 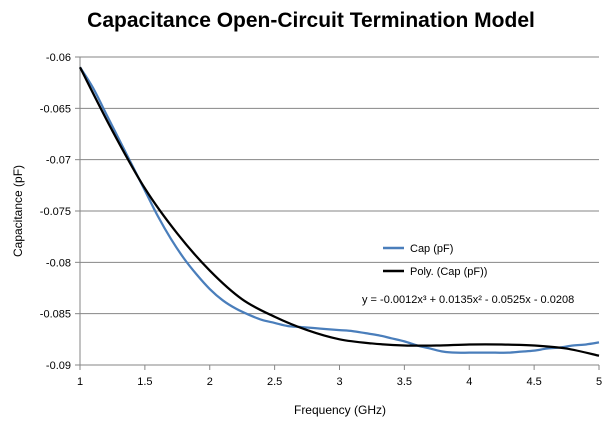 I want to click on x-tick-label: 3, so click(x=339, y=382).